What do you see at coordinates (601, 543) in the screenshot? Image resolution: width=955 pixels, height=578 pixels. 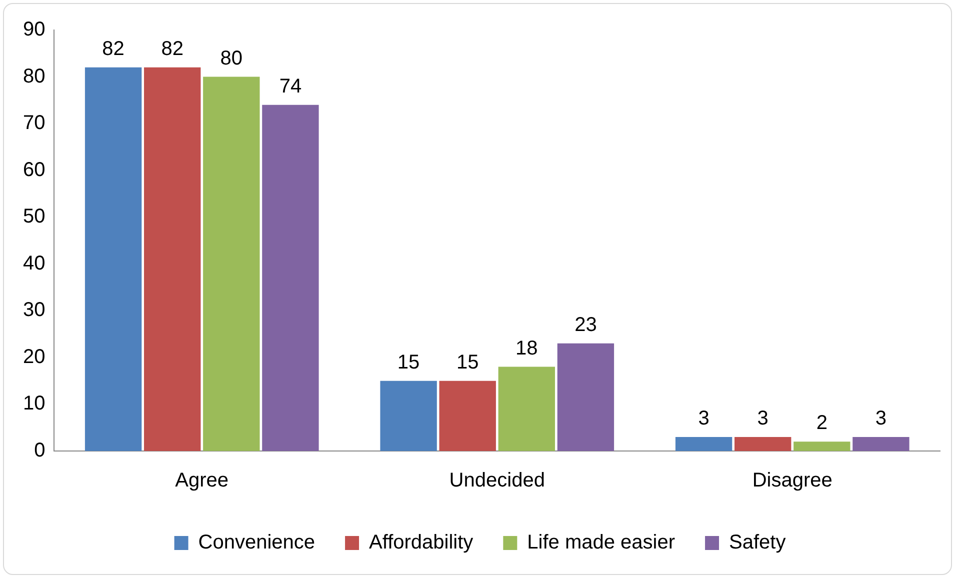 I see `legend-label: Life made easier` at bounding box center [601, 543].